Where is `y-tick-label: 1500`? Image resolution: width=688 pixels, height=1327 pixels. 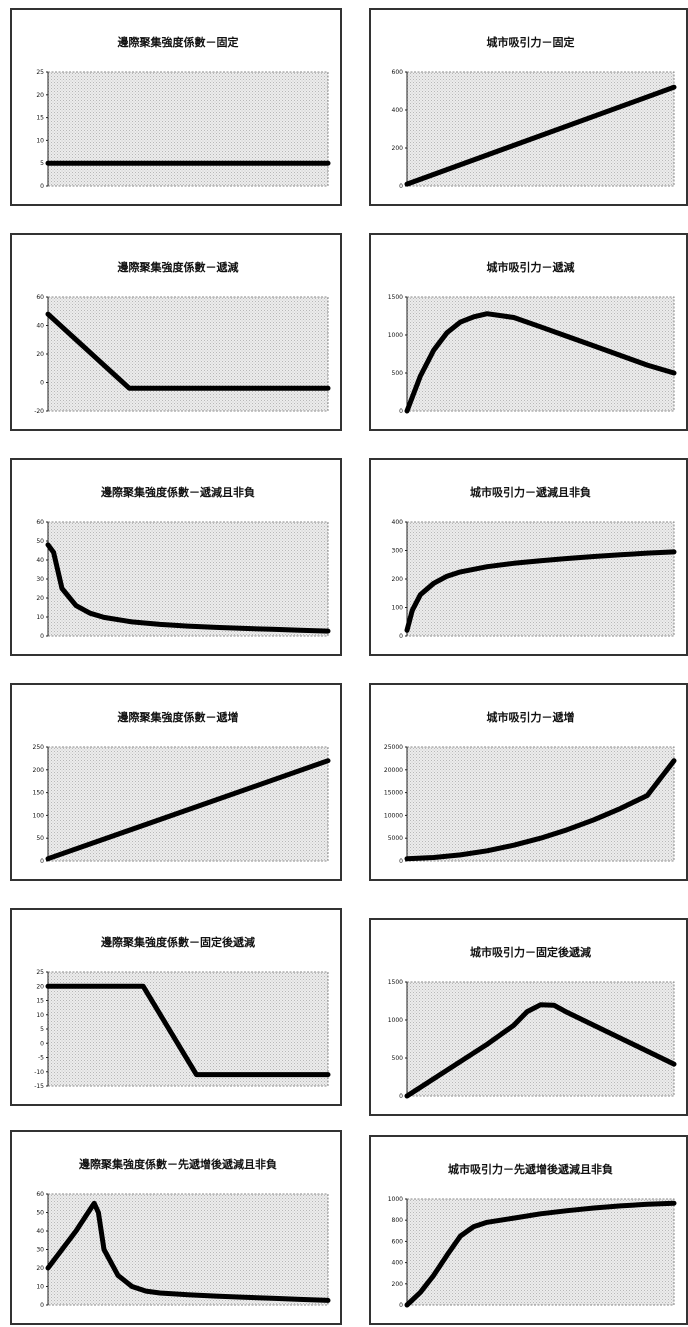 y-tick-label: 1500 is located at coordinates (395, 297).